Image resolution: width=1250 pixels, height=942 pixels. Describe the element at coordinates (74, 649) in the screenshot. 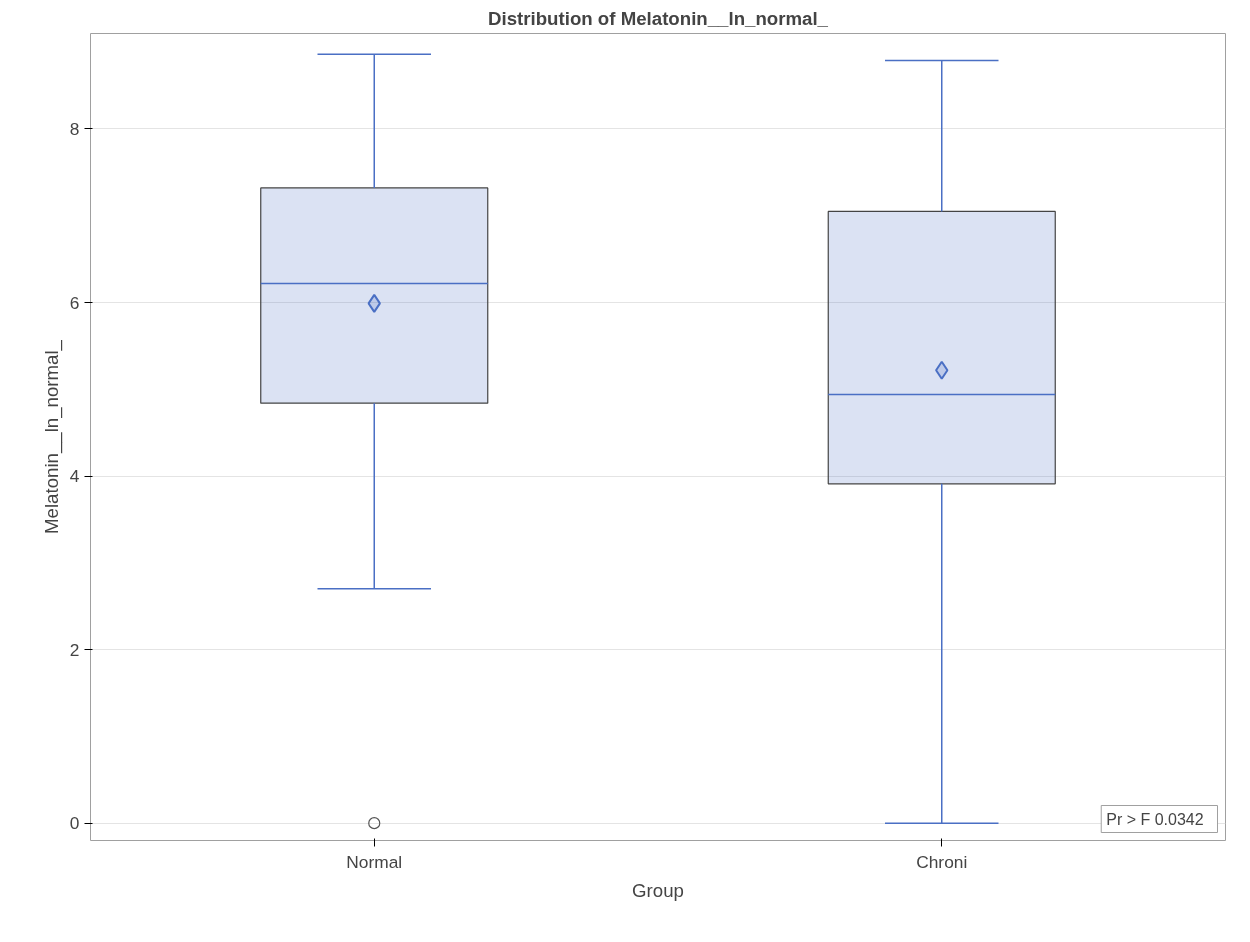

I see `y-tick-label: 2` at that location.